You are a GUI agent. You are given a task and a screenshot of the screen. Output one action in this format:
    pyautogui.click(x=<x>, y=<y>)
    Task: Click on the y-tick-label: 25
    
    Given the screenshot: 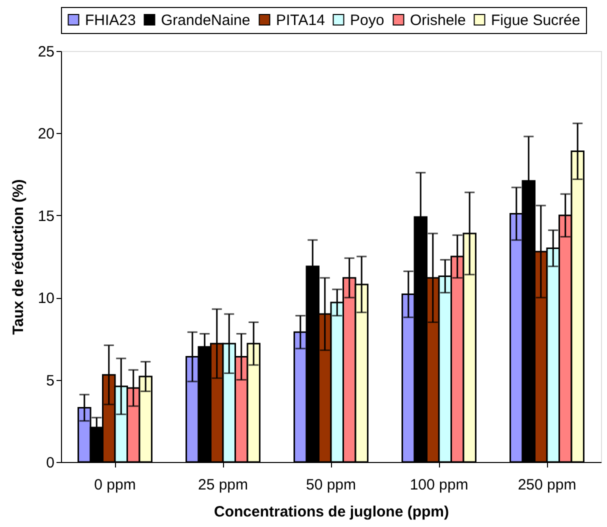 What is the action you would take?
    pyautogui.click(x=46, y=52)
    